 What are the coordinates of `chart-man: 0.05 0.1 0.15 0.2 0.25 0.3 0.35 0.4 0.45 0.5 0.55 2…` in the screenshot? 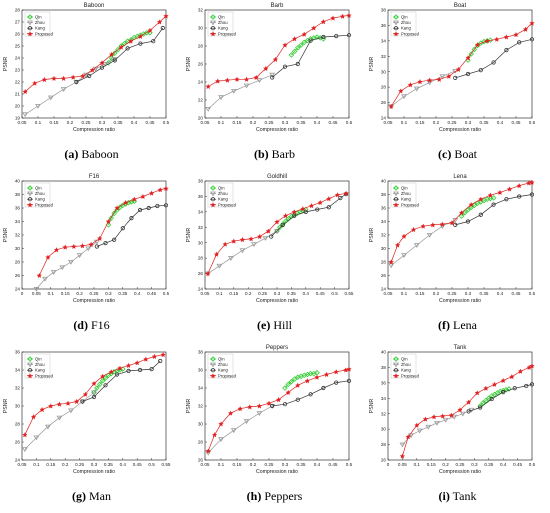 It's located at (87, 412).